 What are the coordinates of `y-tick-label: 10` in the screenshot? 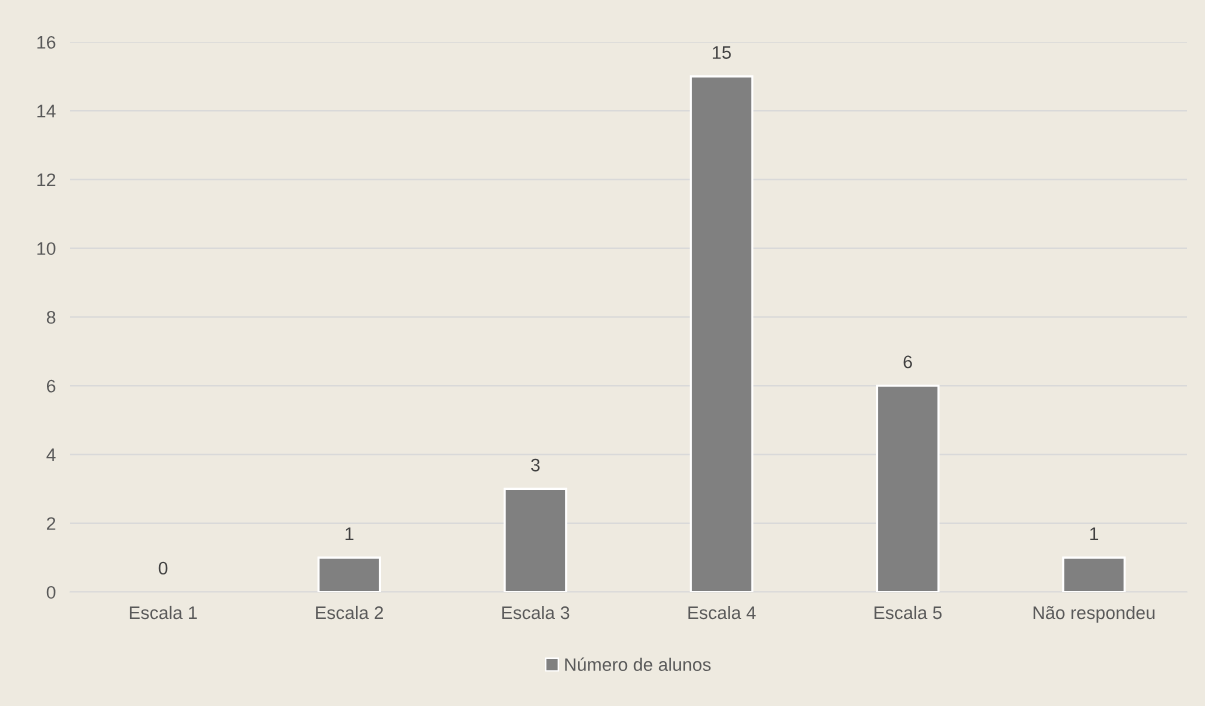 It's located at (46, 248).